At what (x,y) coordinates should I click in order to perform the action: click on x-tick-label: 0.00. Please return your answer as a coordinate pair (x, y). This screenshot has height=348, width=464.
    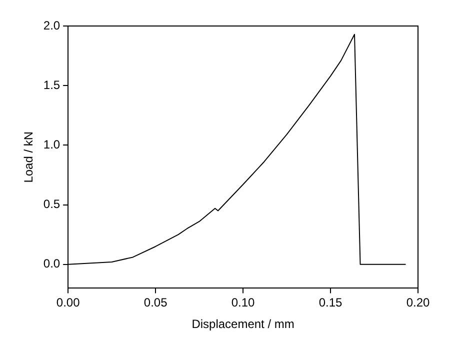
    Looking at the image, I should click on (68, 303).